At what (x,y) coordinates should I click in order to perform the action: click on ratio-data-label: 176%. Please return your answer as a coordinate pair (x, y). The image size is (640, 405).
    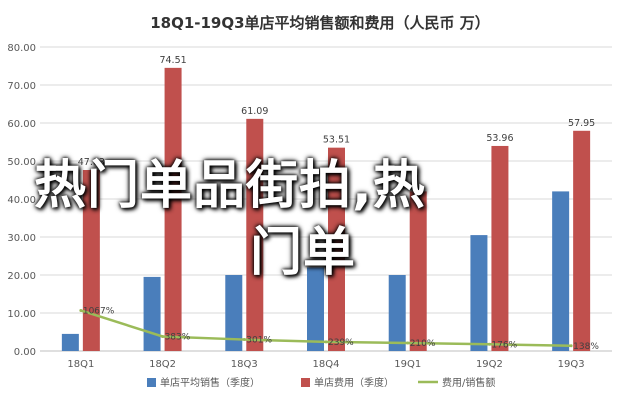
    Looking at the image, I should click on (504, 345).